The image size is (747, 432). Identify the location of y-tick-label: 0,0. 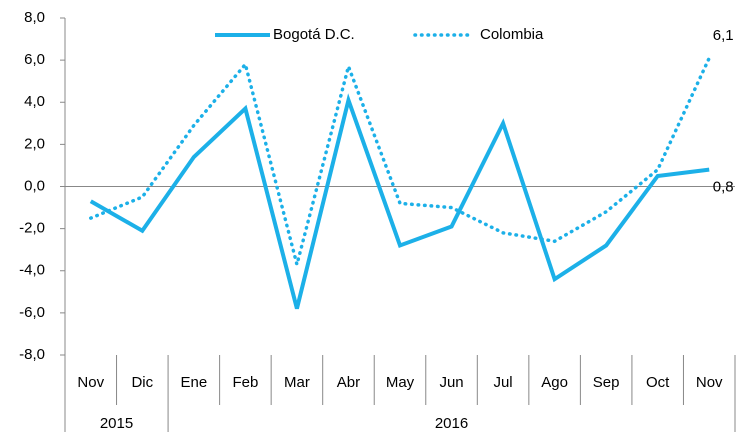
(34, 185).